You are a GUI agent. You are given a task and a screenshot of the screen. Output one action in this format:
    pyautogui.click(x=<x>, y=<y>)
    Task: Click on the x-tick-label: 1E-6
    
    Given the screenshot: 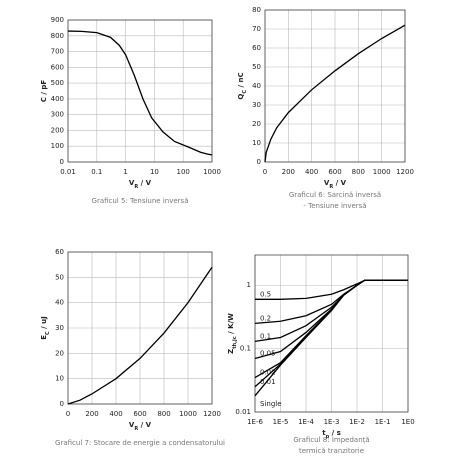 What is the action you would take?
    pyautogui.click(x=255, y=422)
    